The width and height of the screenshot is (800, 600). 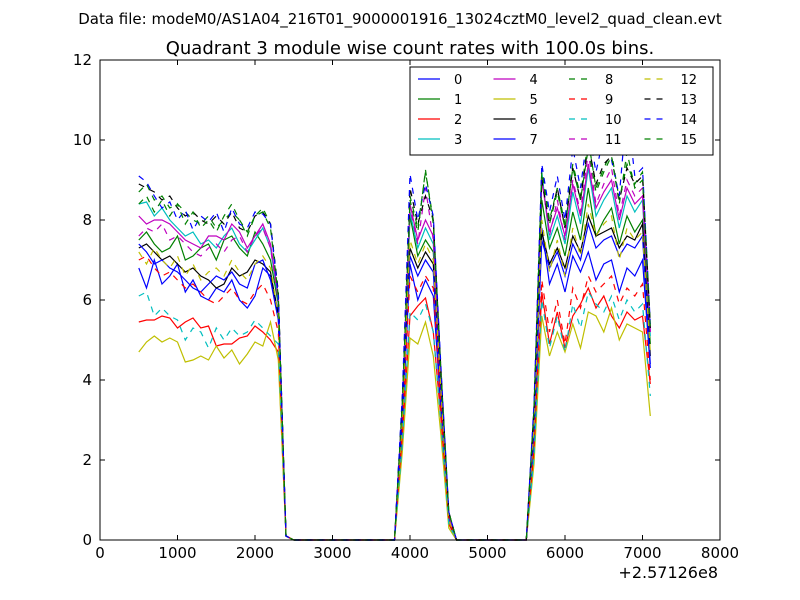 What do you see at coordinates (565, 553) in the screenshot?
I see `x-tick-label: 6000` at bounding box center [565, 553].